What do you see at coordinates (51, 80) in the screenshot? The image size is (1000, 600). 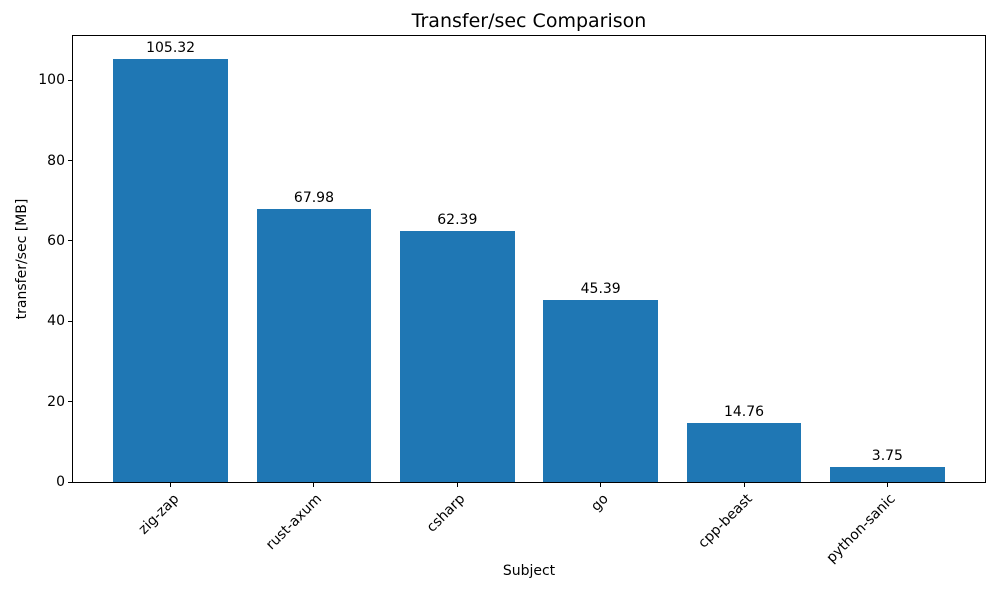 I see `y-tick-label: 100` at bounding box center [51, 80].